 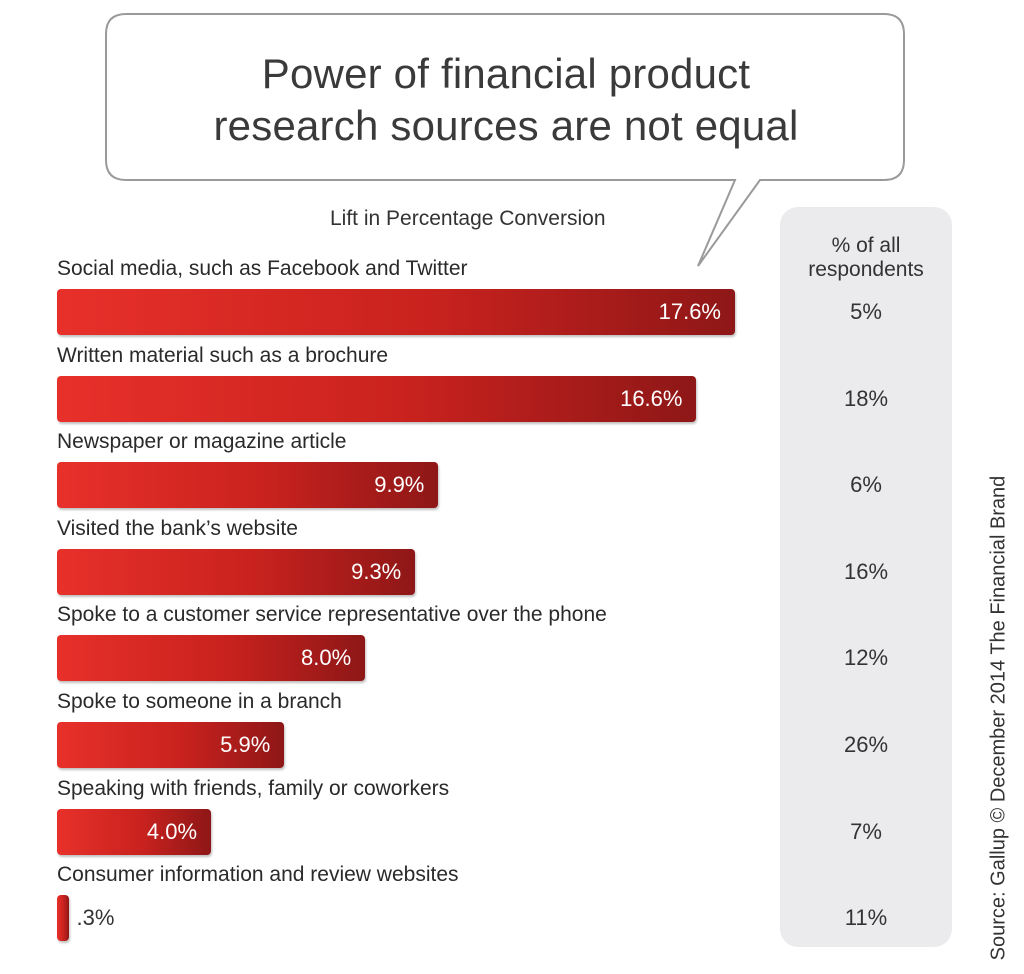 What do you see at coordinates (95, 918) in the screenshot?
I see `bar-value-label: .3%` at bounding box center [95, 918].